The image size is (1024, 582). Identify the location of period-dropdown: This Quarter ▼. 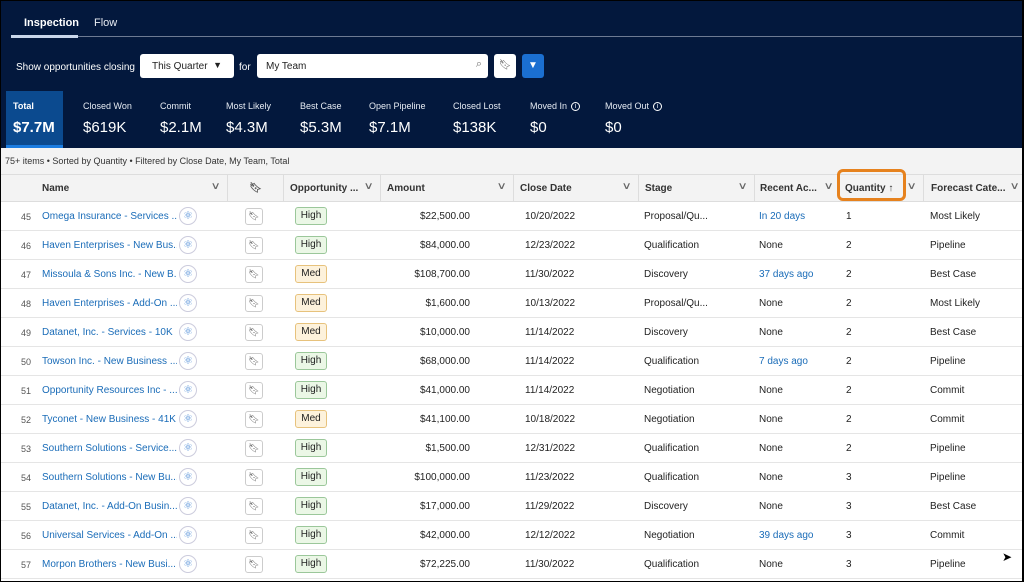
(187, 66).